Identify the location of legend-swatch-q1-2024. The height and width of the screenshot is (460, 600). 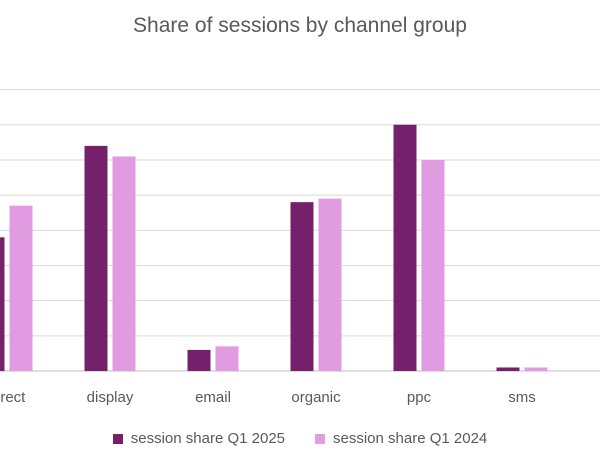
(320, 438).